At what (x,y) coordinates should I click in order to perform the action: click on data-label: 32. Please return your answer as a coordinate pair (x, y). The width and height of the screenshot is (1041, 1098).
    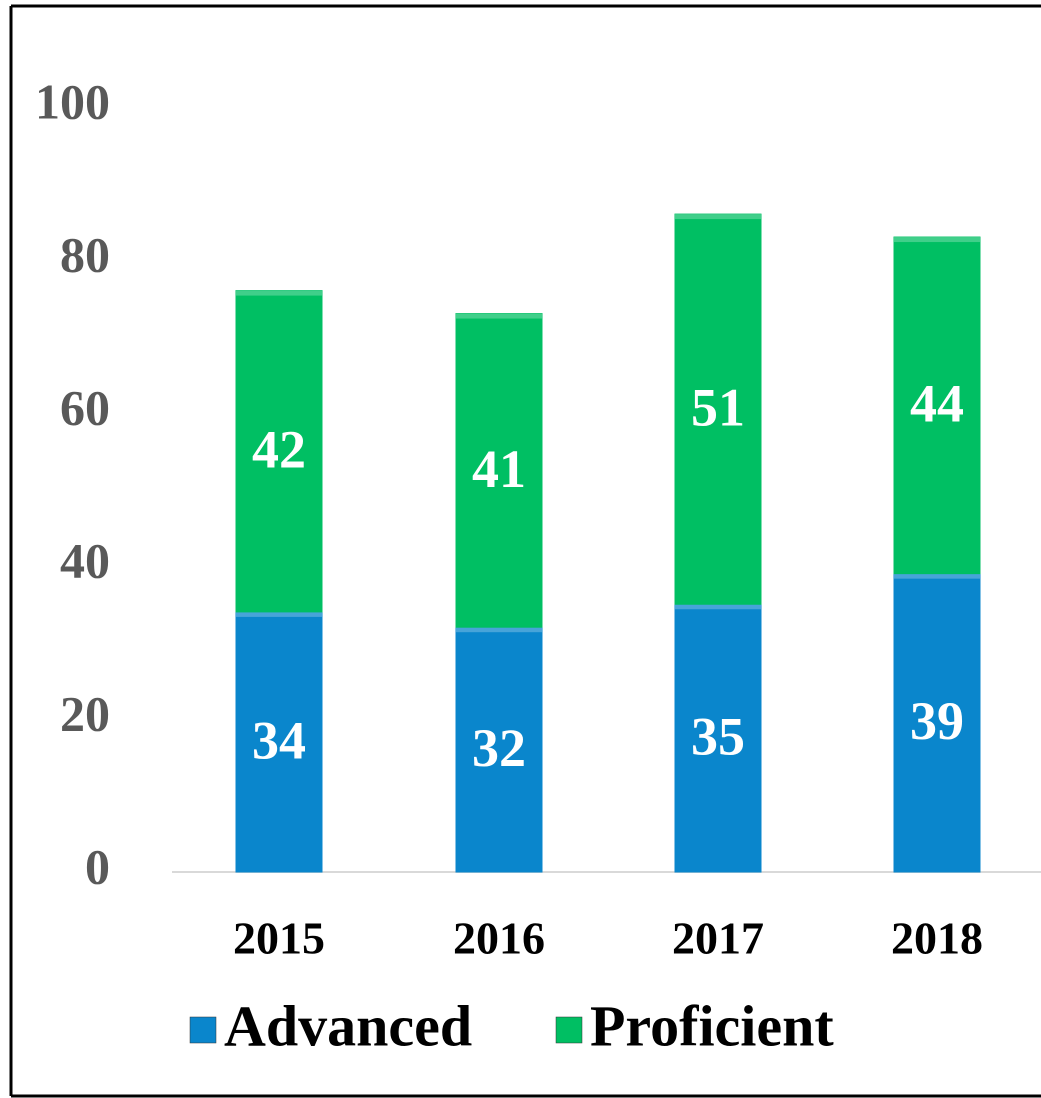
    Looking at the image, I should click on (499, 748).